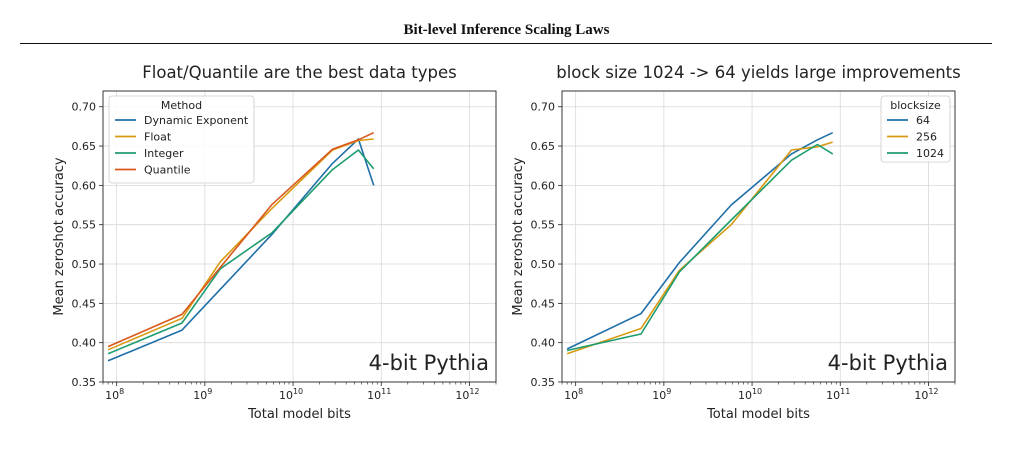 Image resolution: width=1013 pixels, height=449 pixels. What do you see at coordinates (506, 30) in the screenshot?
I see `page-header: Bit-level Inference Scaling Laws` at bounding box center [506, 30].